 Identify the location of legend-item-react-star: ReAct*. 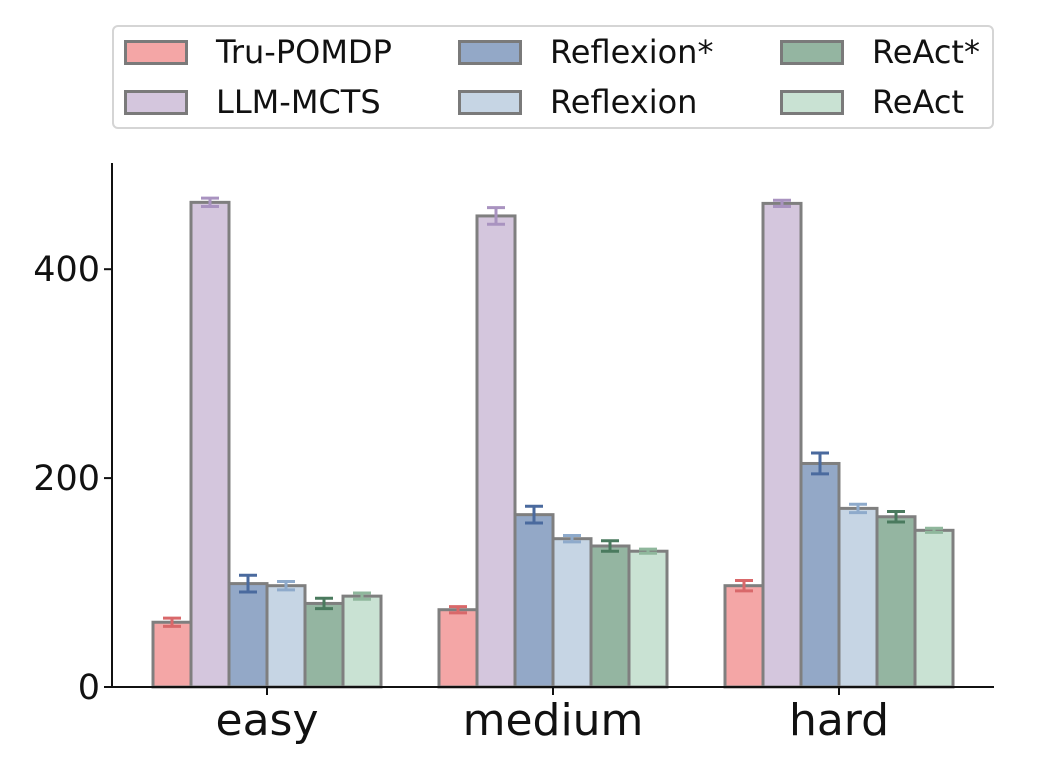
(880, 52).